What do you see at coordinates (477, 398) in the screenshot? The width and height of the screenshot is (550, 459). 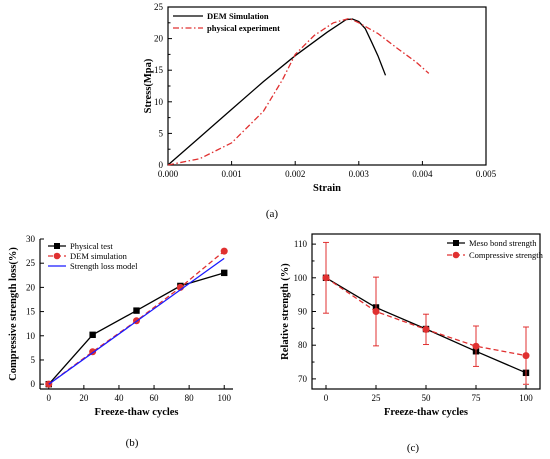 I see `x-tick-label: 75` at bounding box center [477, 398].